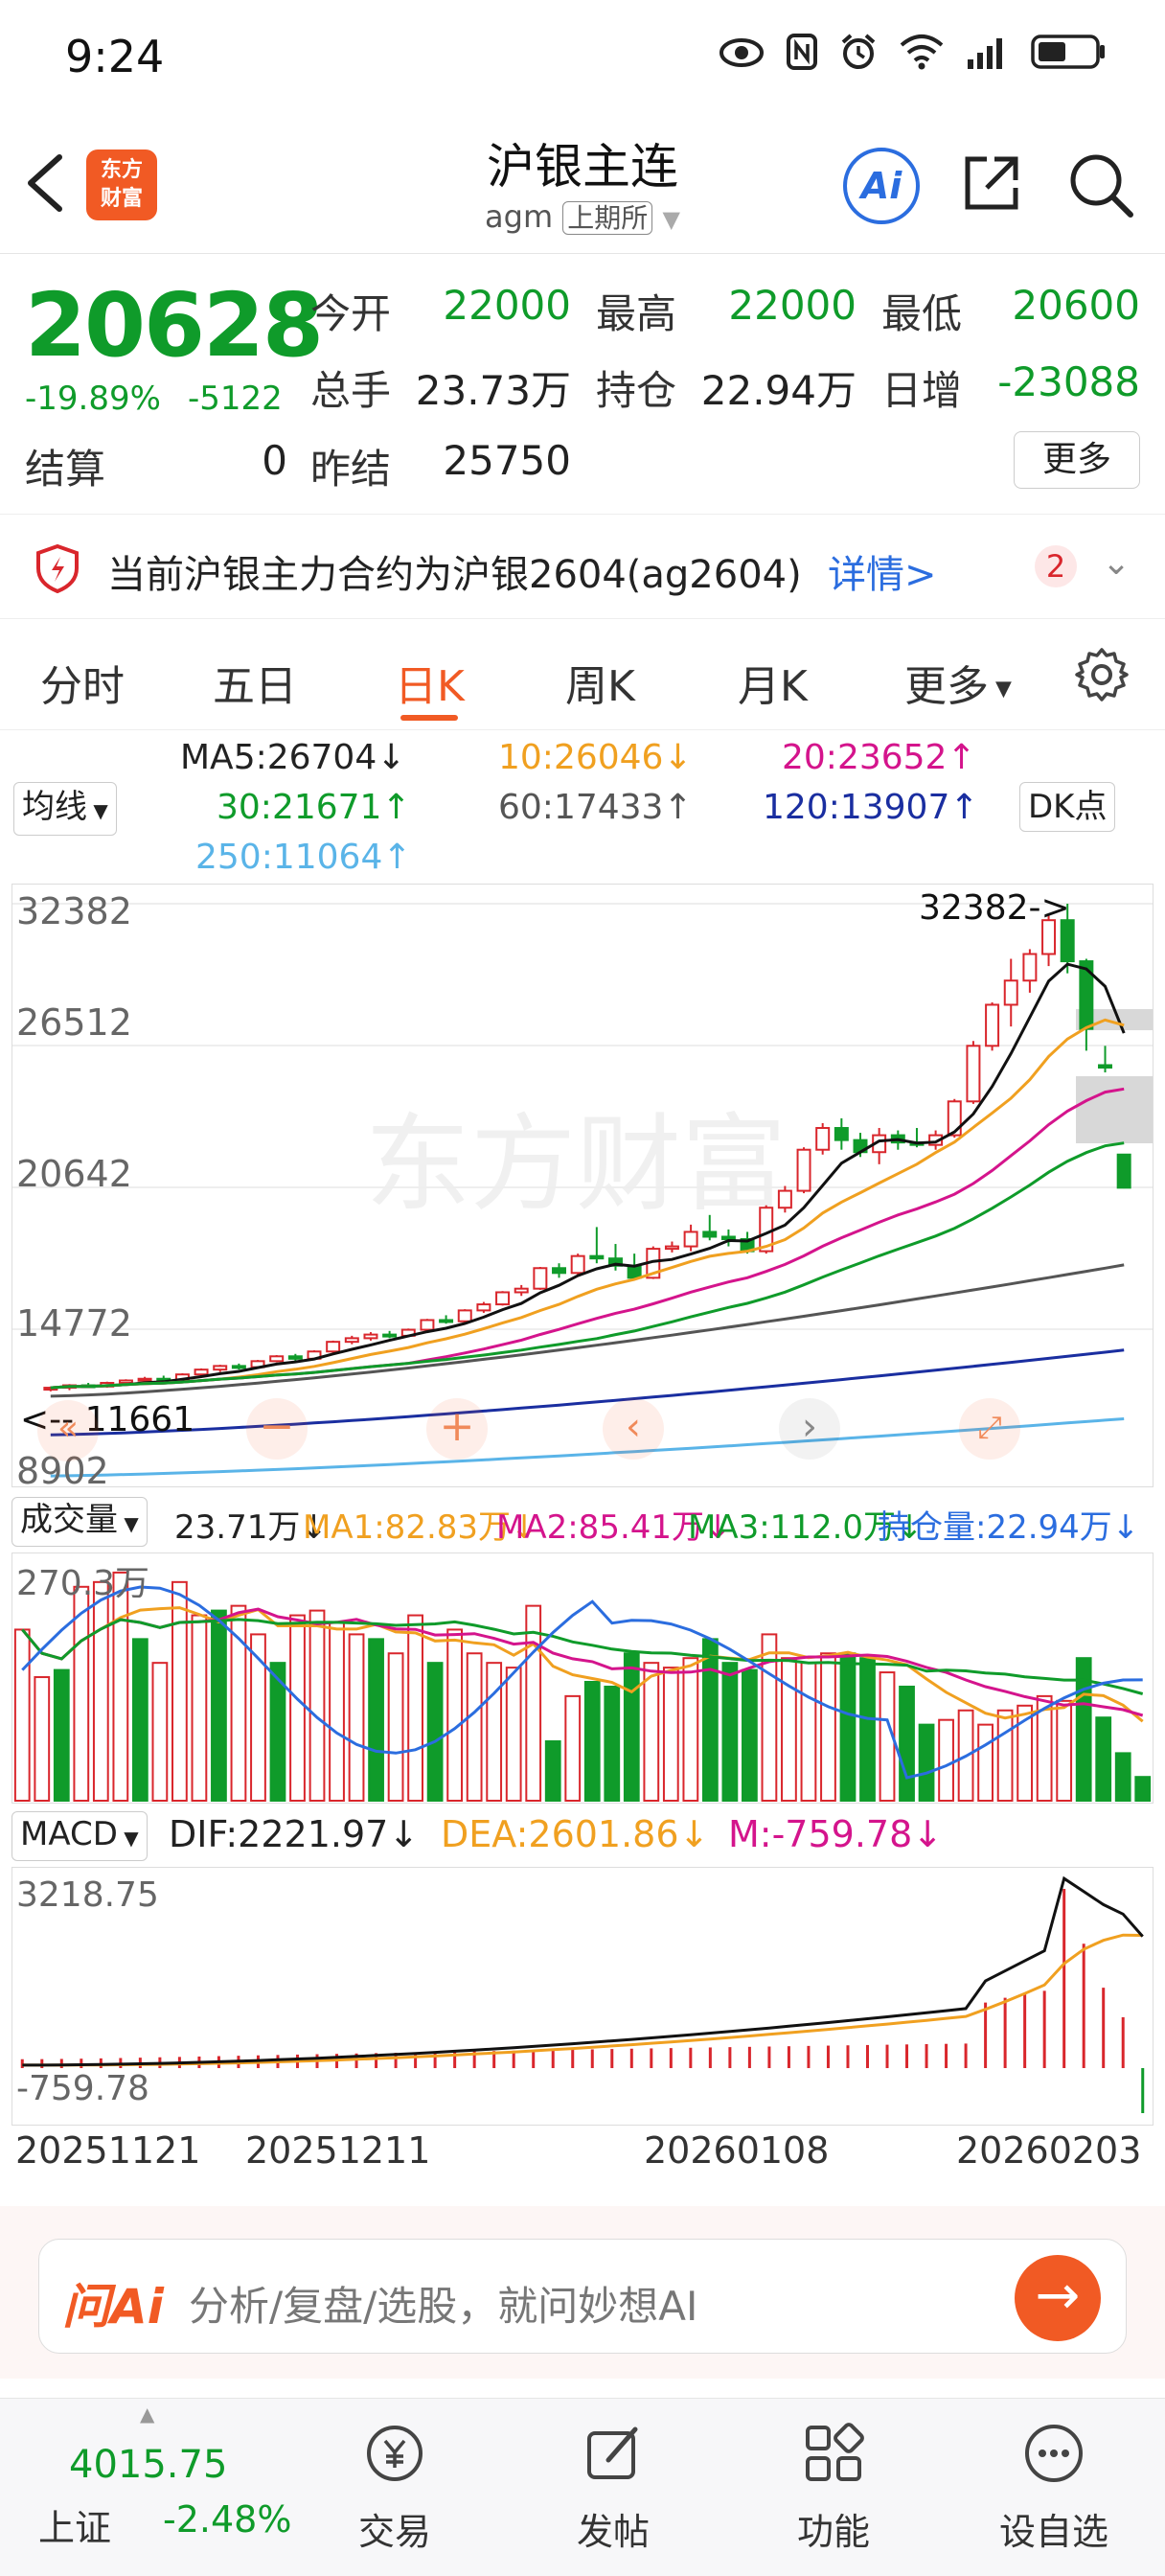 This screenshot has height=2576, width=1165. I want to click on volume-chart: 270.3万, so click(582, 1678).